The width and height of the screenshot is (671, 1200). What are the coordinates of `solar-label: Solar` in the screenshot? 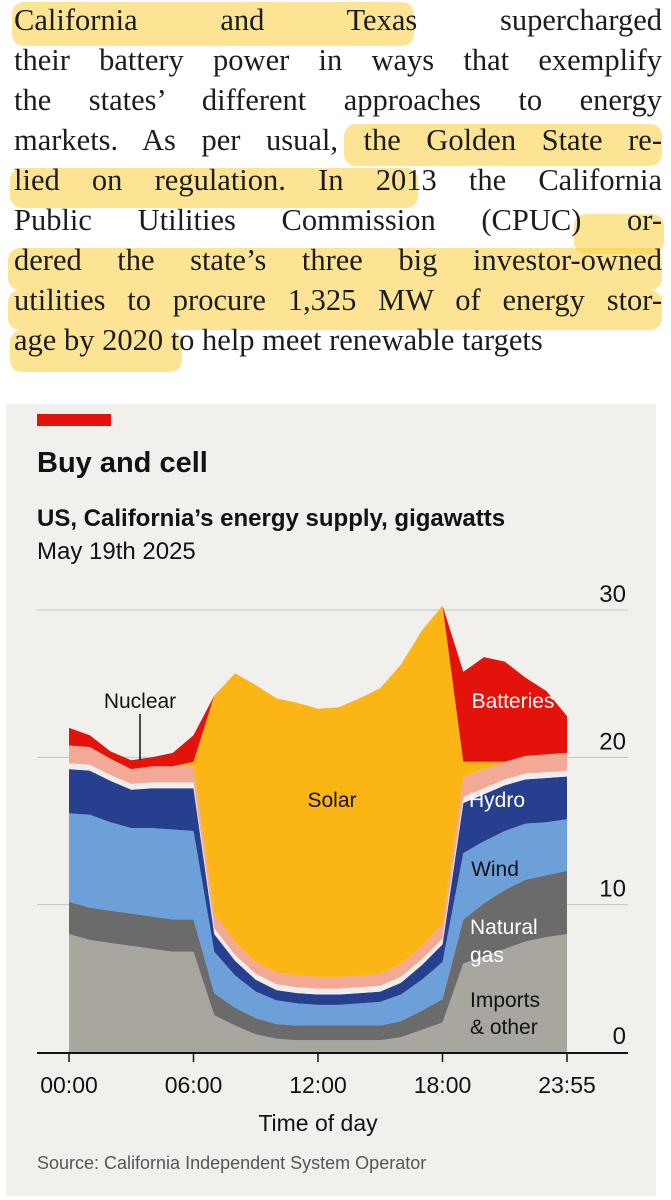 It's located at (331, 800).